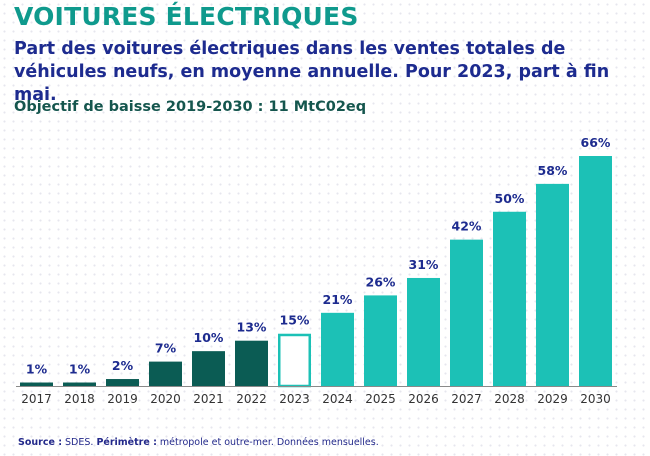  Describe the element at coordinates (595, 271) in the screenshot. I see `bar-2030` at that location.